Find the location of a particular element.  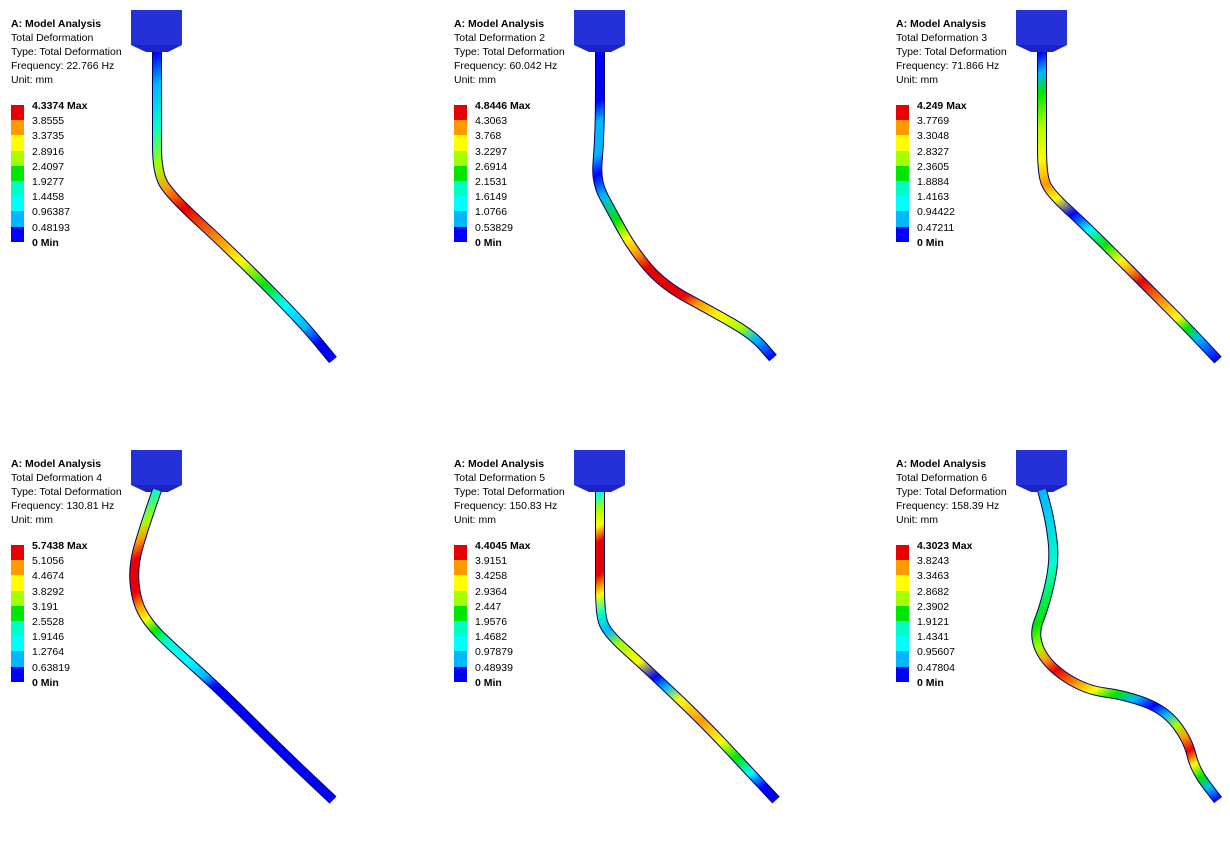

legend-level: 3.3735 is located at coordinates (48, 136).